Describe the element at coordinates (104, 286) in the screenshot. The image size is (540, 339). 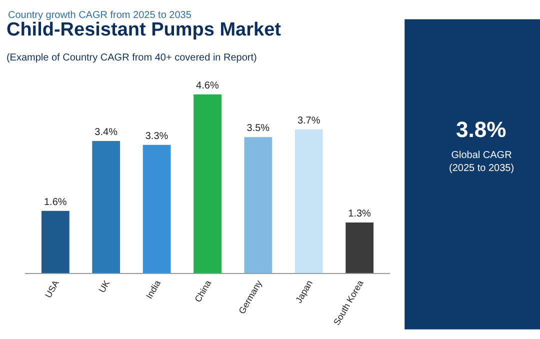
I see `x-tick-label: UK` at that location.